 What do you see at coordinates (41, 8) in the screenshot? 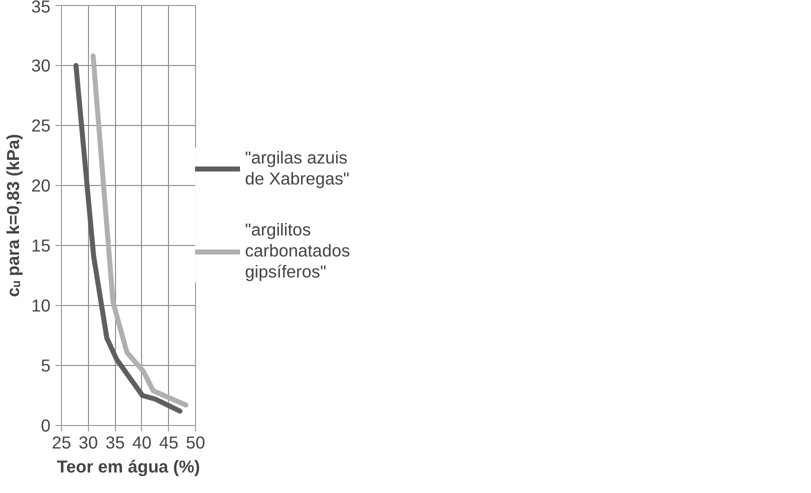
I see `y-tick-label: 35` at bounding box center [41, 8].